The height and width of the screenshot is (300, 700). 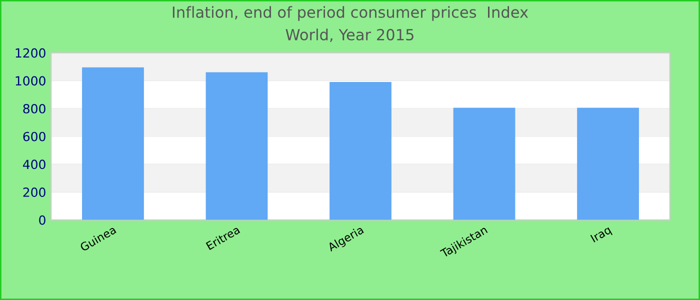 I want to click on y-tick-label: 1200, so click(x=31, y=53).